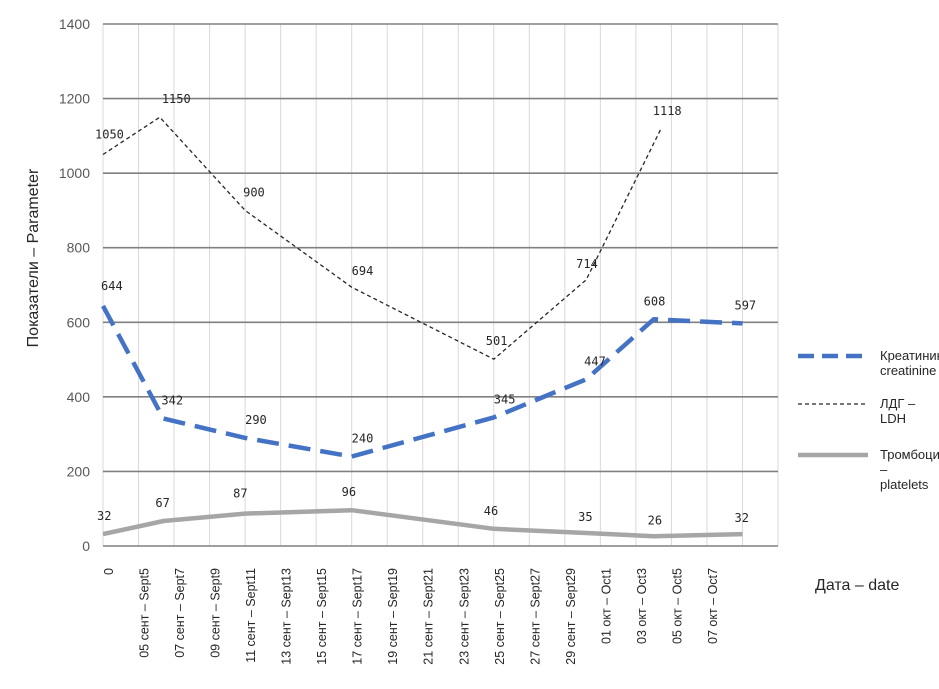 The width and height of the screenshot is (939, 689). I want to click on legend-label: –, so click(884, 469).